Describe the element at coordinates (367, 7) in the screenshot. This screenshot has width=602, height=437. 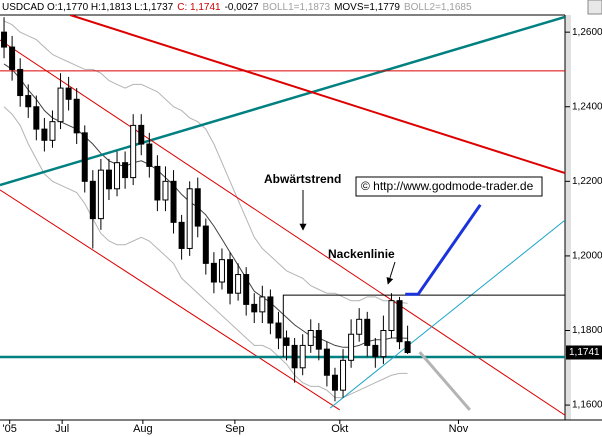
I see `header-field: MOVS=1,1779` at that location.